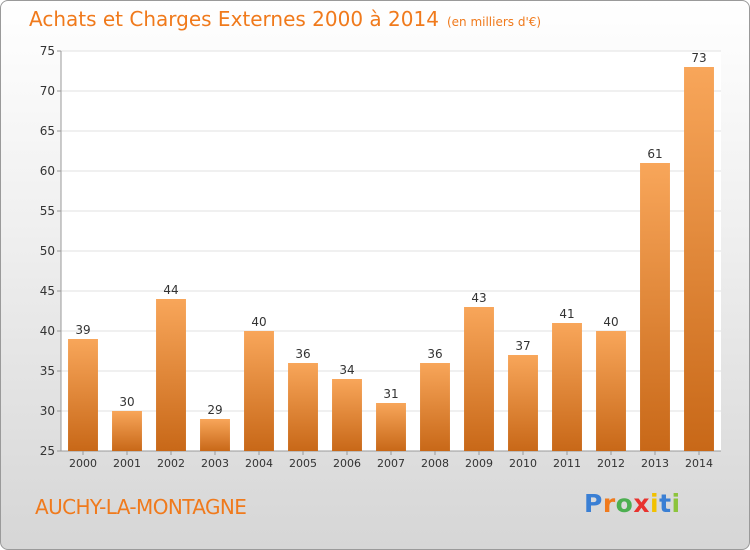  Describe the element at coordinates (699, 463) in the screenshot. I see `x-tick-label: 2014` at that location.